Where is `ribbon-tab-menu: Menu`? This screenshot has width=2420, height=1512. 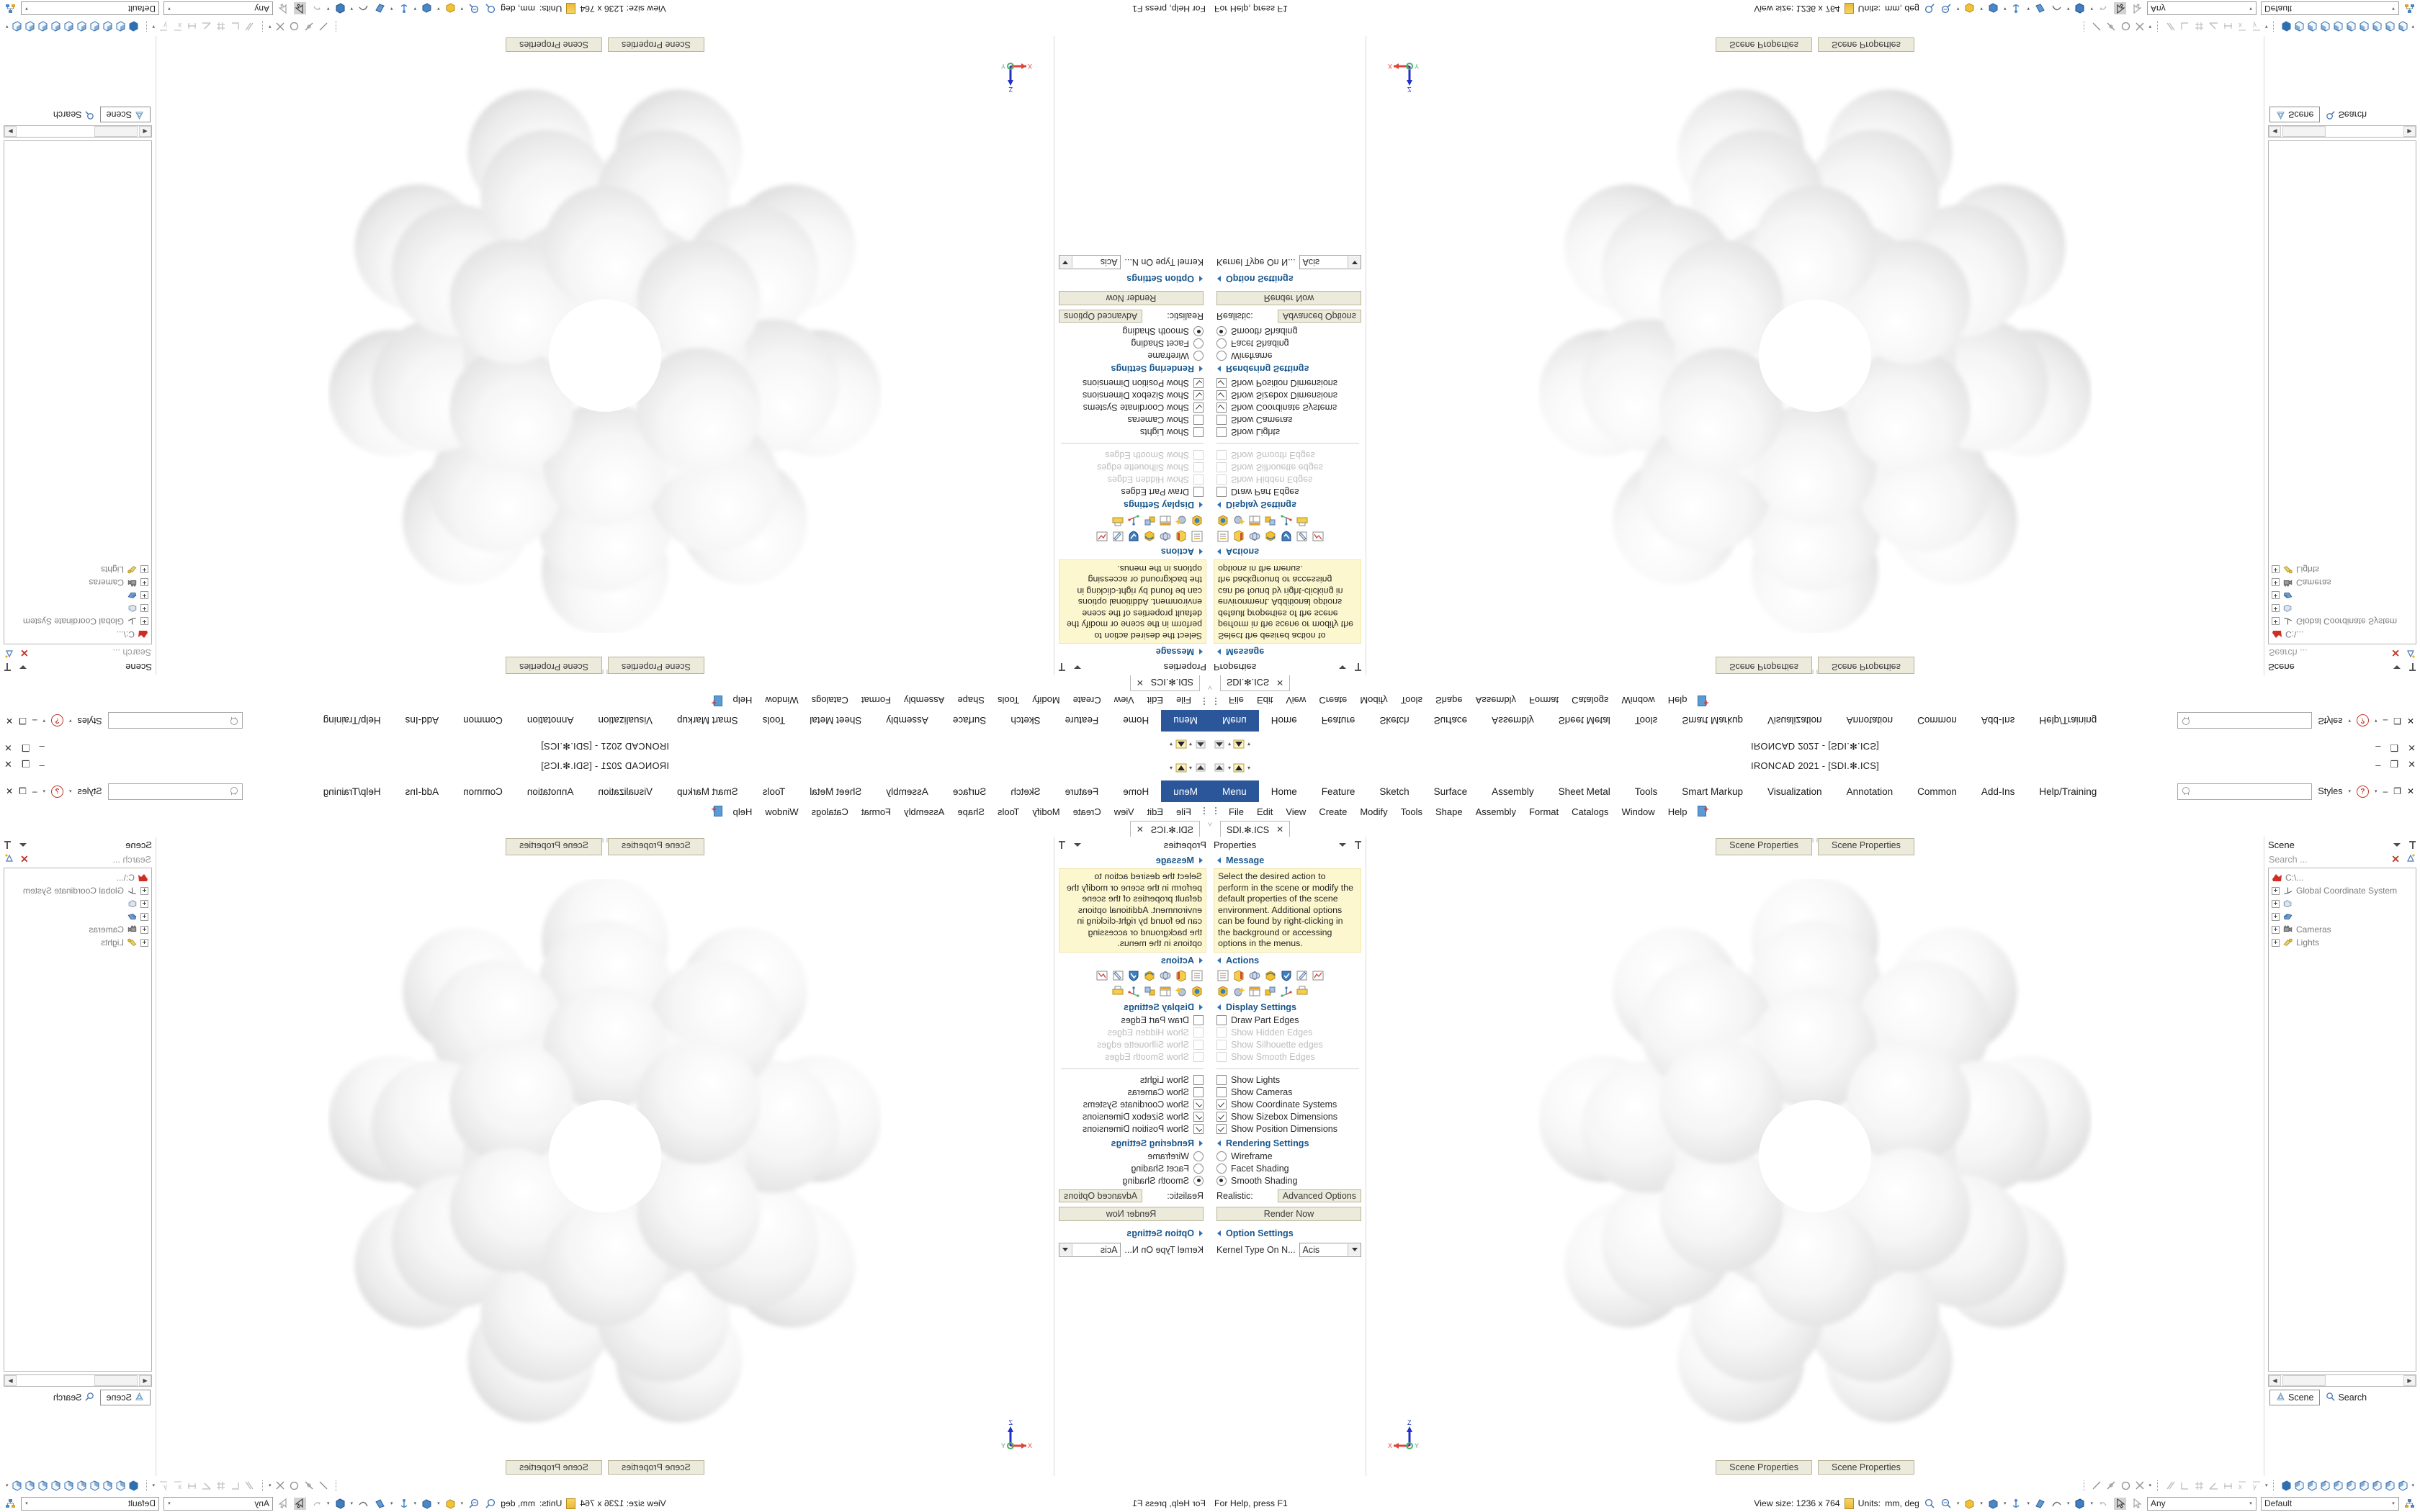
ribbon-tab-menu: Menu is located at coordinates (1234, 791).